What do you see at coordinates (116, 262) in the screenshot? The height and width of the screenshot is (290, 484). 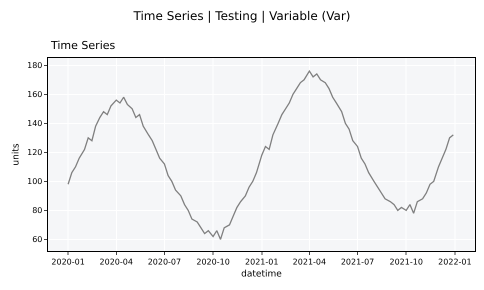 I see `x-tick-label: 2020-04` at bounding box center [116, 262].